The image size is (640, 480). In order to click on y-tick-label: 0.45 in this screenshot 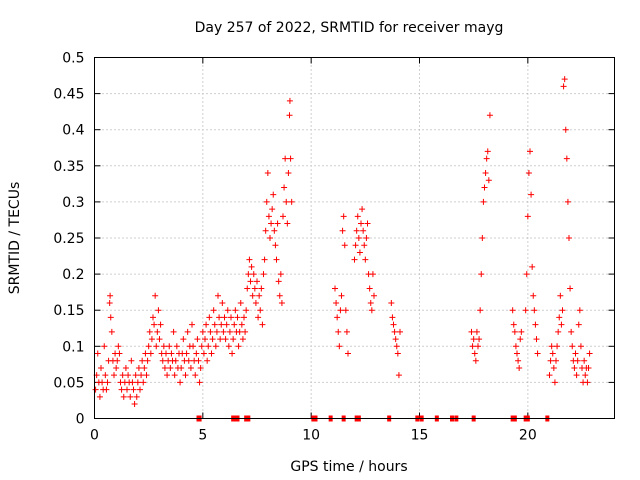, I will do `click(68, 95)`.